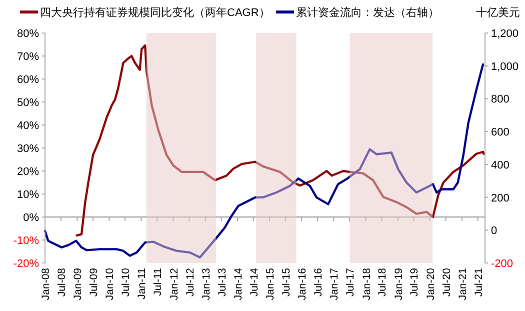  Describe the element at coordinates (62, 282) in the screenshot. I see `x-tick-label: Jul-08` at that location.